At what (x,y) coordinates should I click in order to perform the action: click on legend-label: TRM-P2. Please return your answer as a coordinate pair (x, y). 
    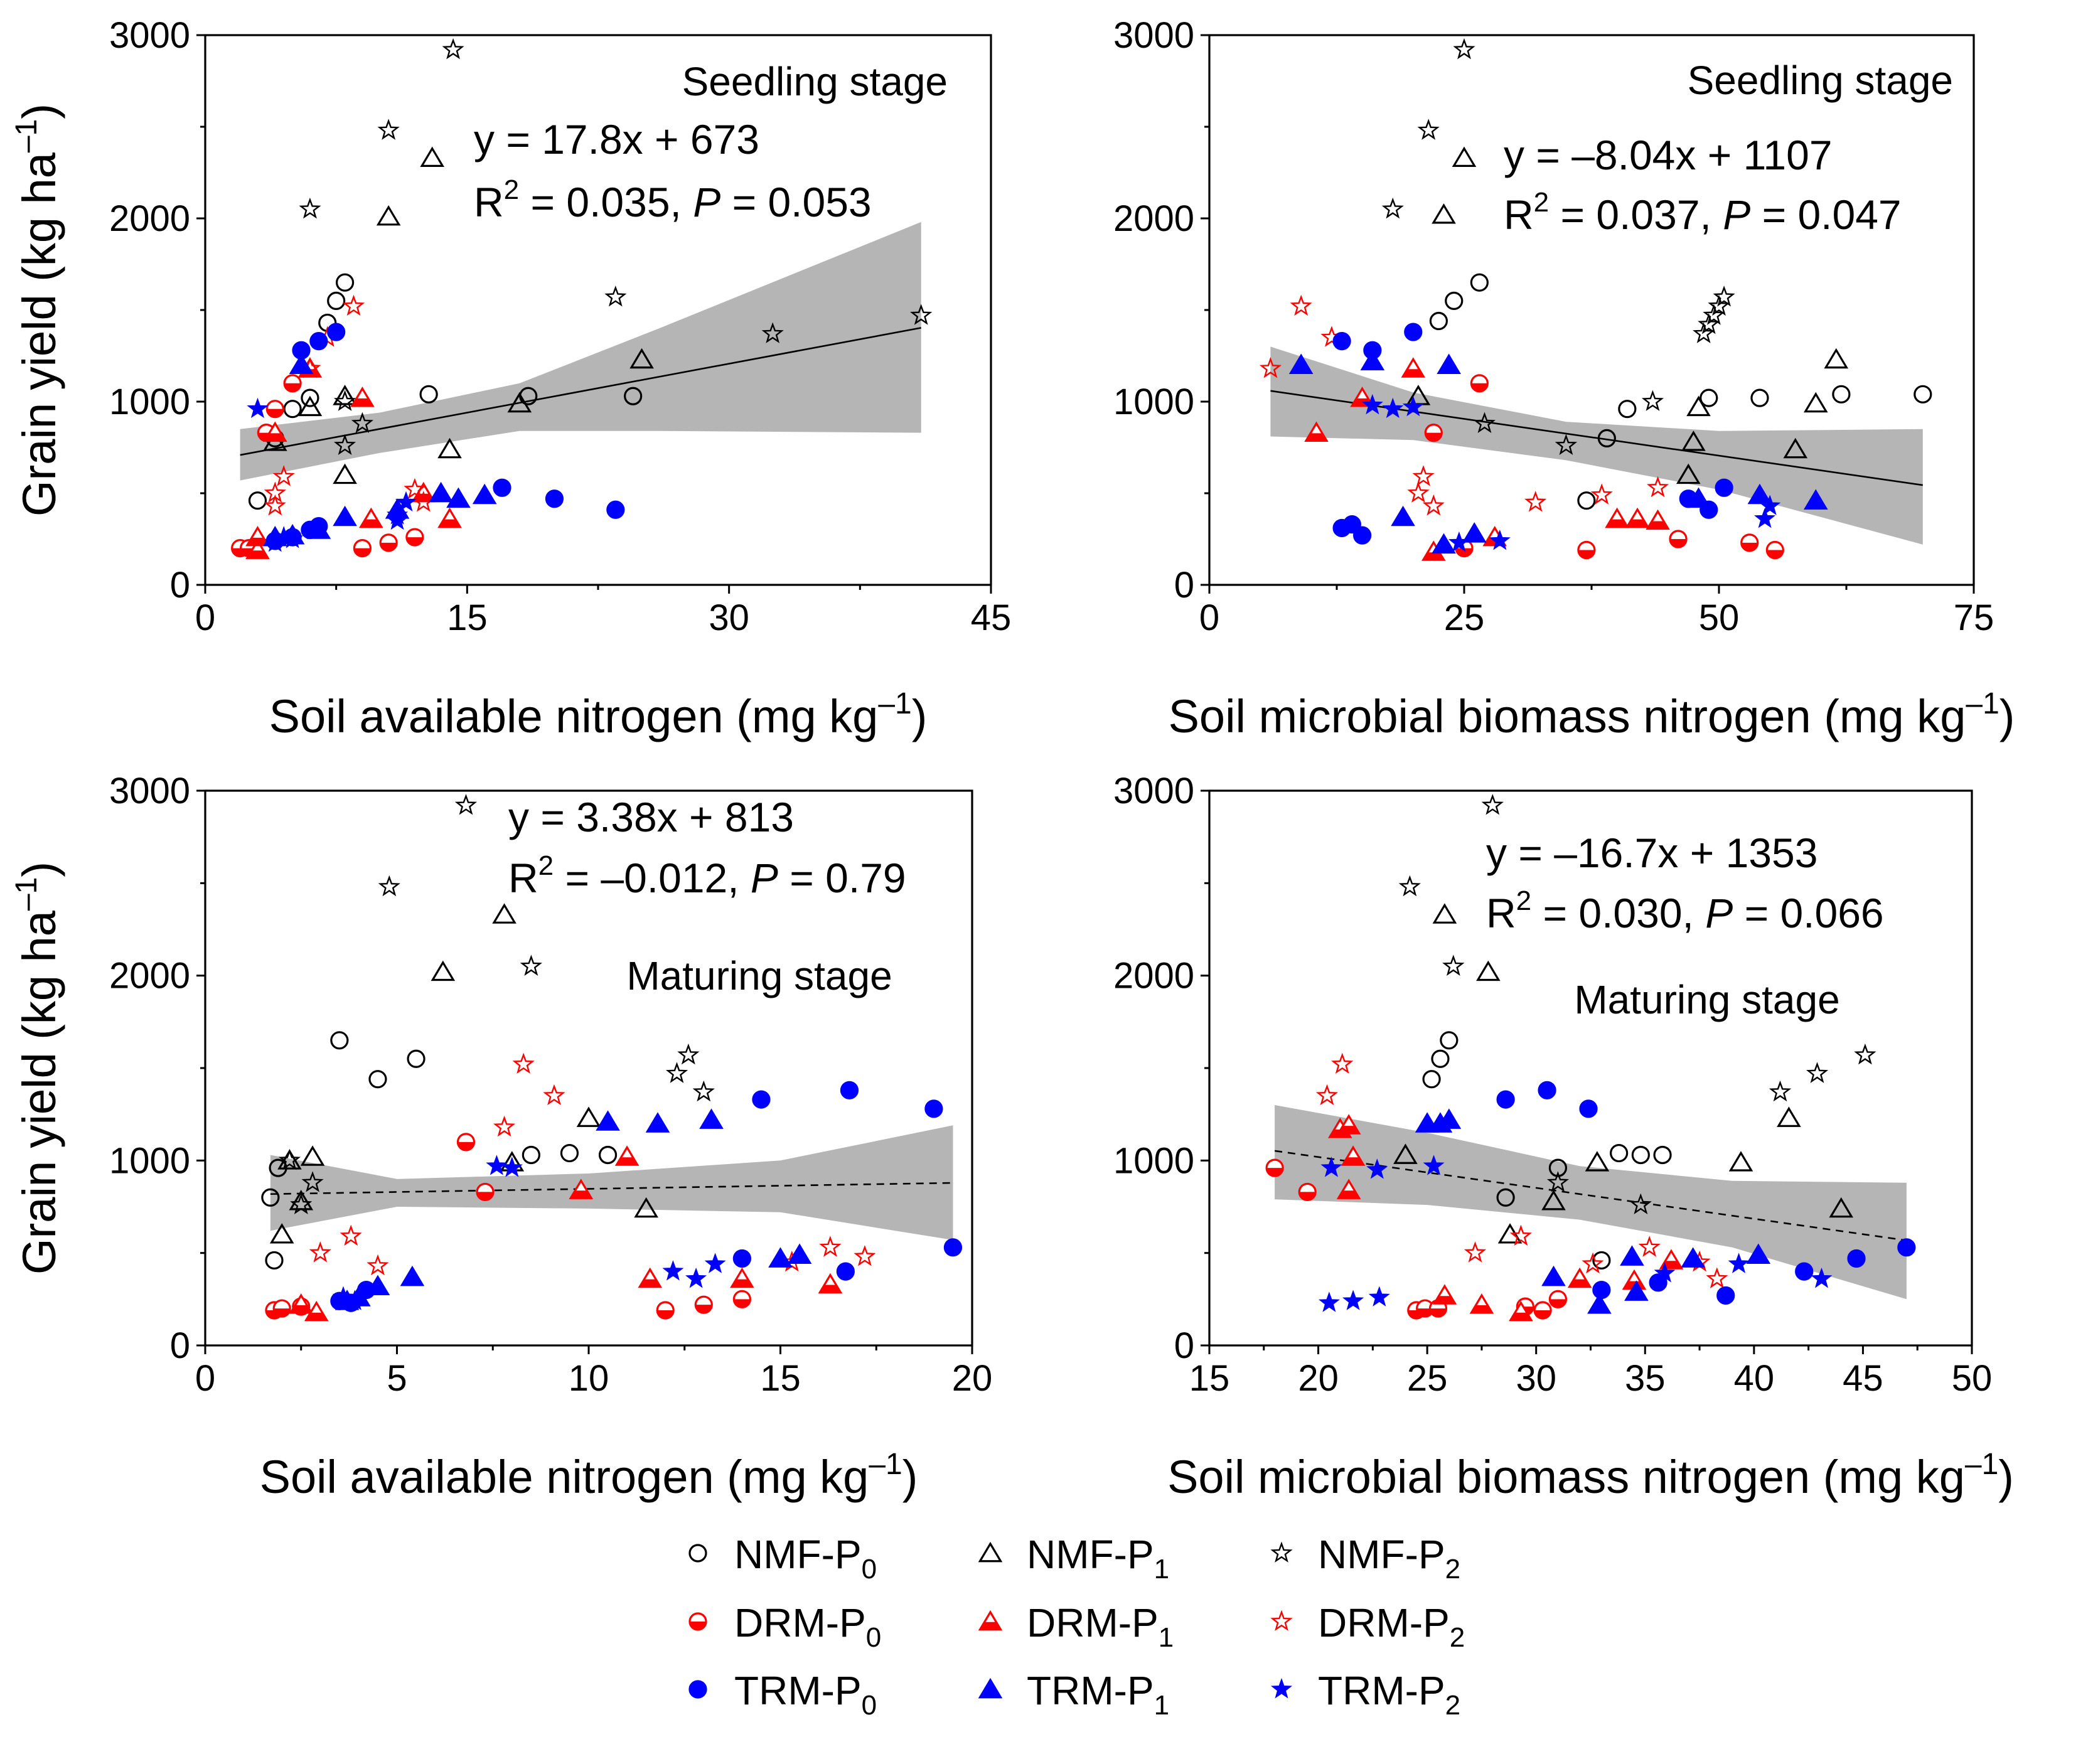
    Looking at the image, I should click on (1389, 1694).